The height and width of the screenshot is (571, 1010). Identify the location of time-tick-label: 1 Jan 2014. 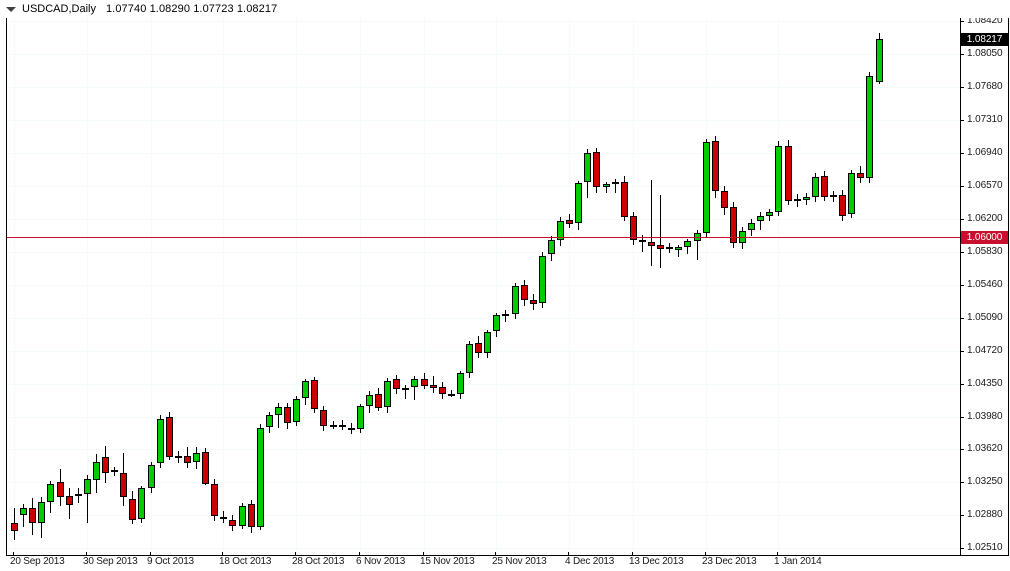
(798, 561).